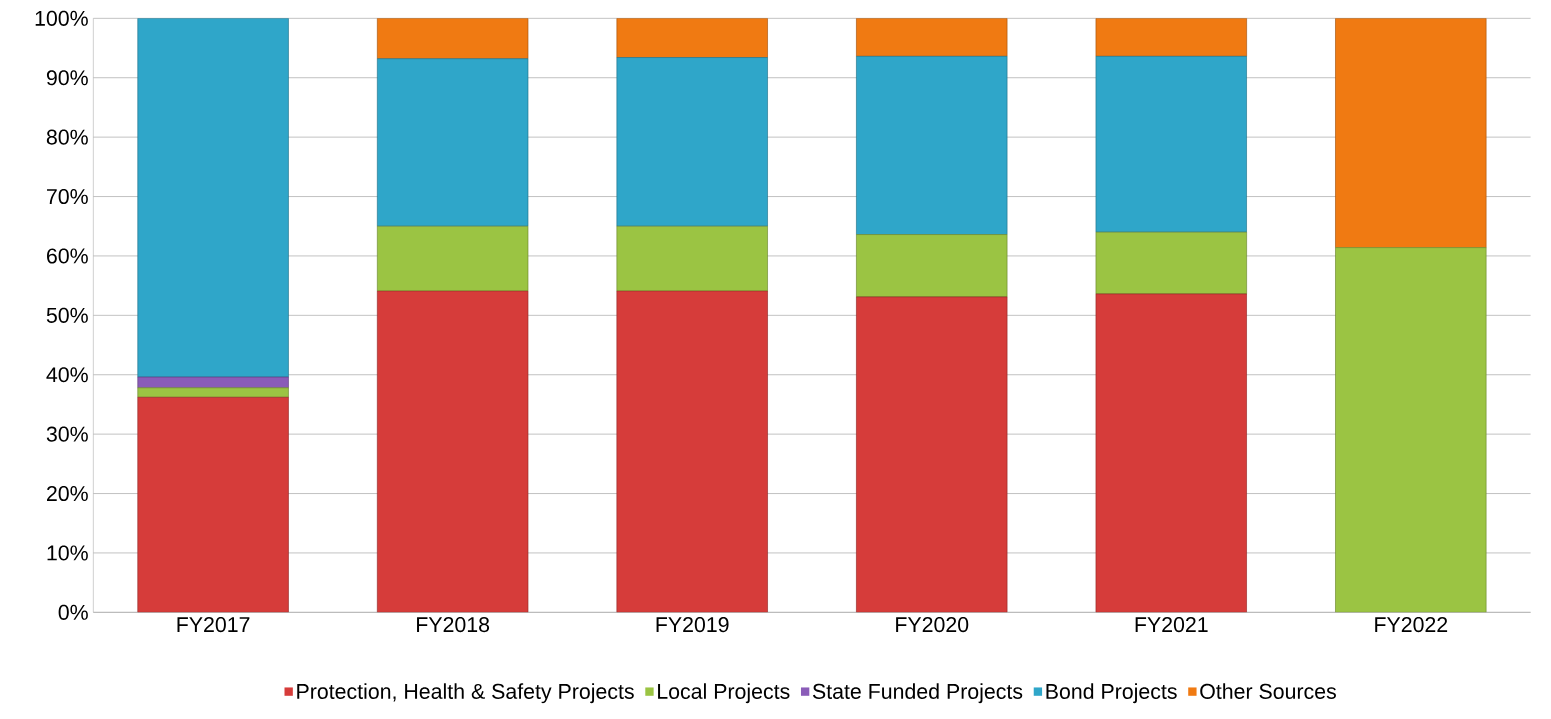  What do you see at coordinates (1171, 625) in the screenshot?
I see `x-tick-label: FY2021` at bounding box center [1171, 625].